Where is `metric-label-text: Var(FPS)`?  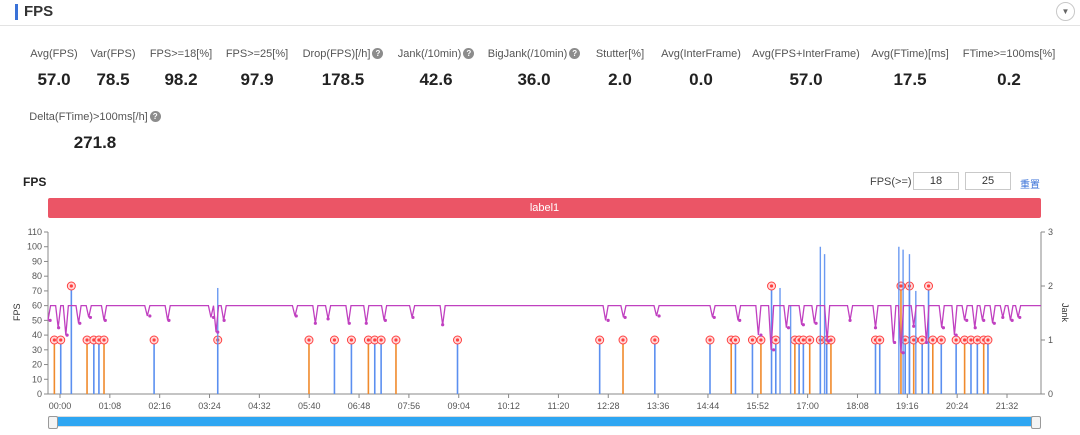 metric-label-text: Var(FPS) is located at coordinates (113, 54).